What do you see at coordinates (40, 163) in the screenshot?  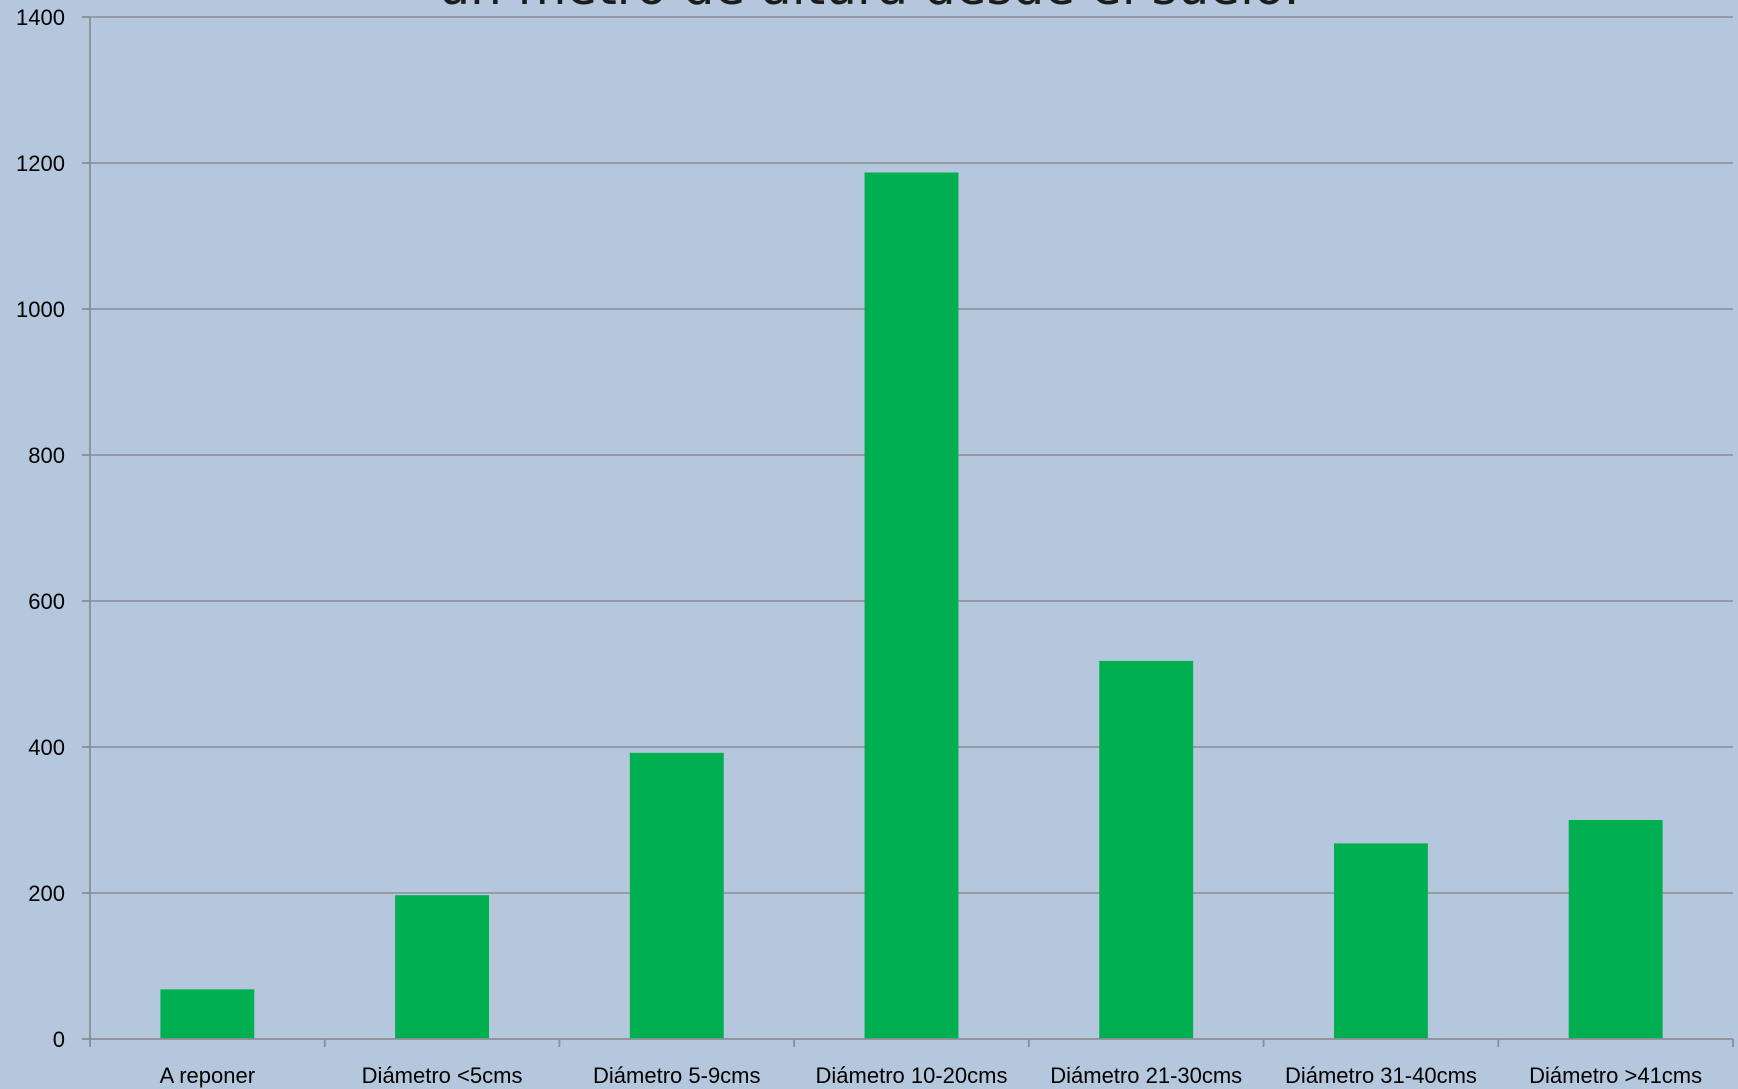 I see `y-tick-label: 1200` at bounding box center [40, 163].